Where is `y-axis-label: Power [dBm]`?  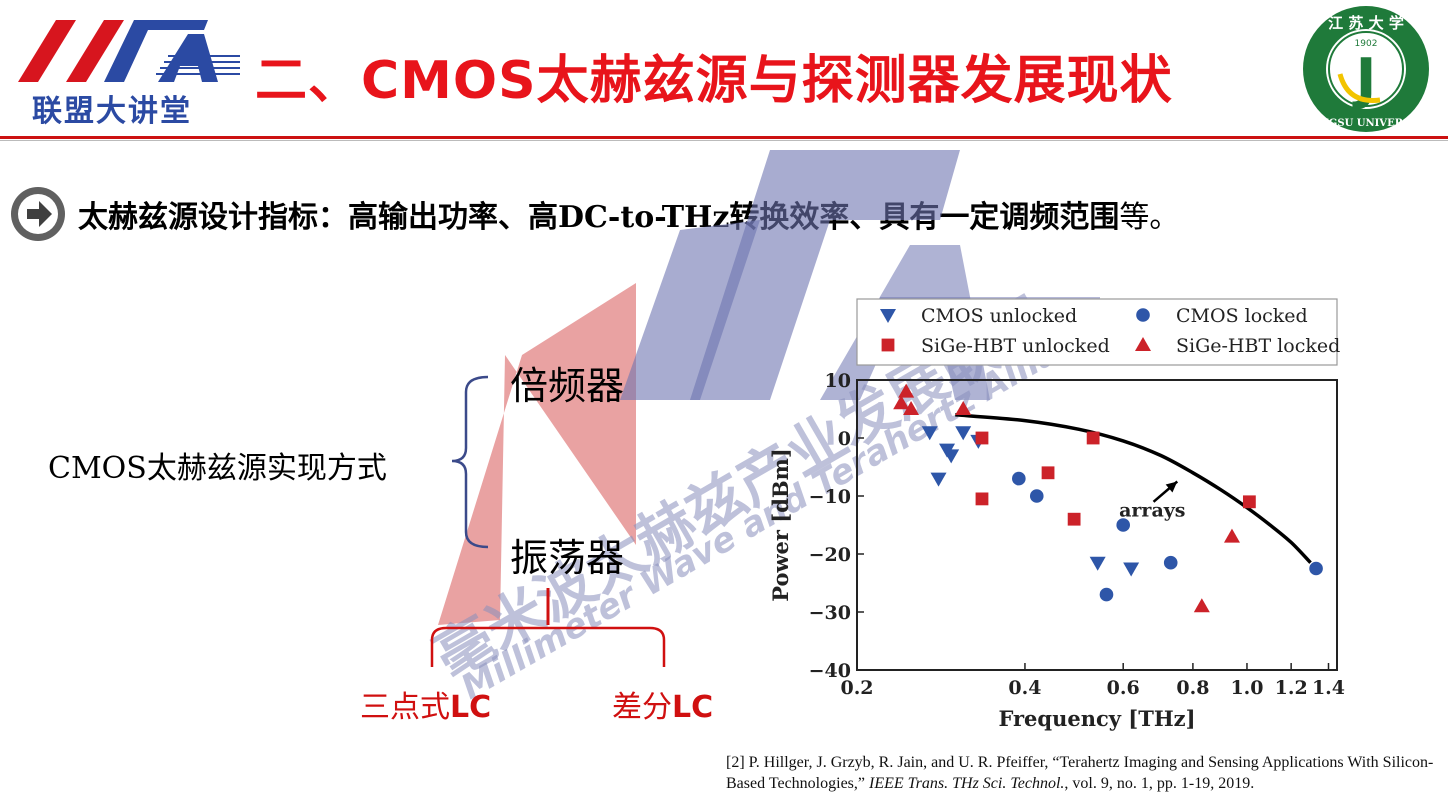 y-axis-label: Power [dBm] is located at coordinates (780, 525).